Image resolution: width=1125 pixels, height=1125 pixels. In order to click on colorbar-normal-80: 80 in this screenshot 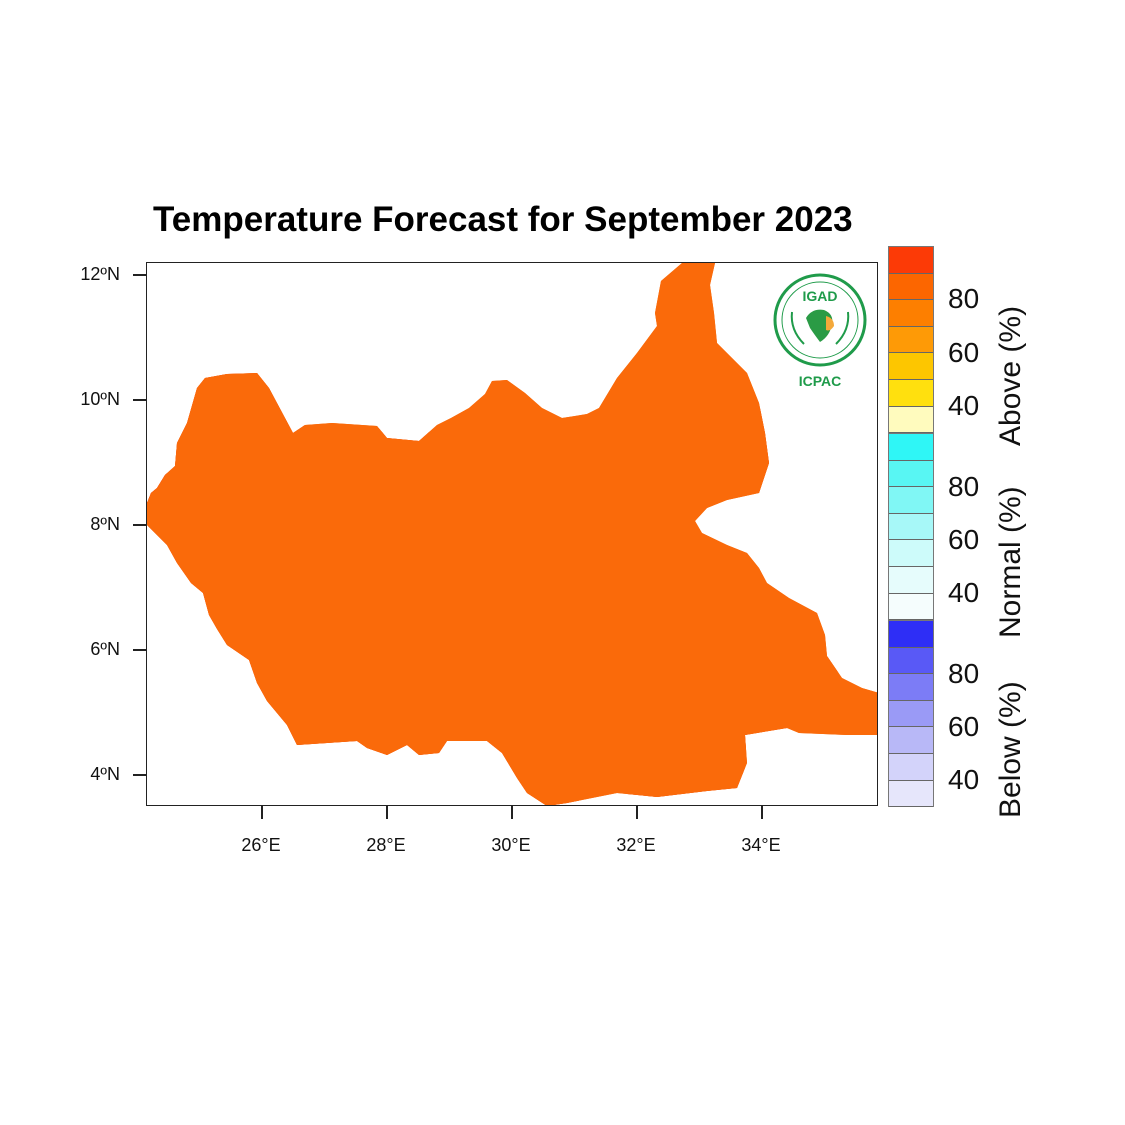, I will do `click(964, 486)`.